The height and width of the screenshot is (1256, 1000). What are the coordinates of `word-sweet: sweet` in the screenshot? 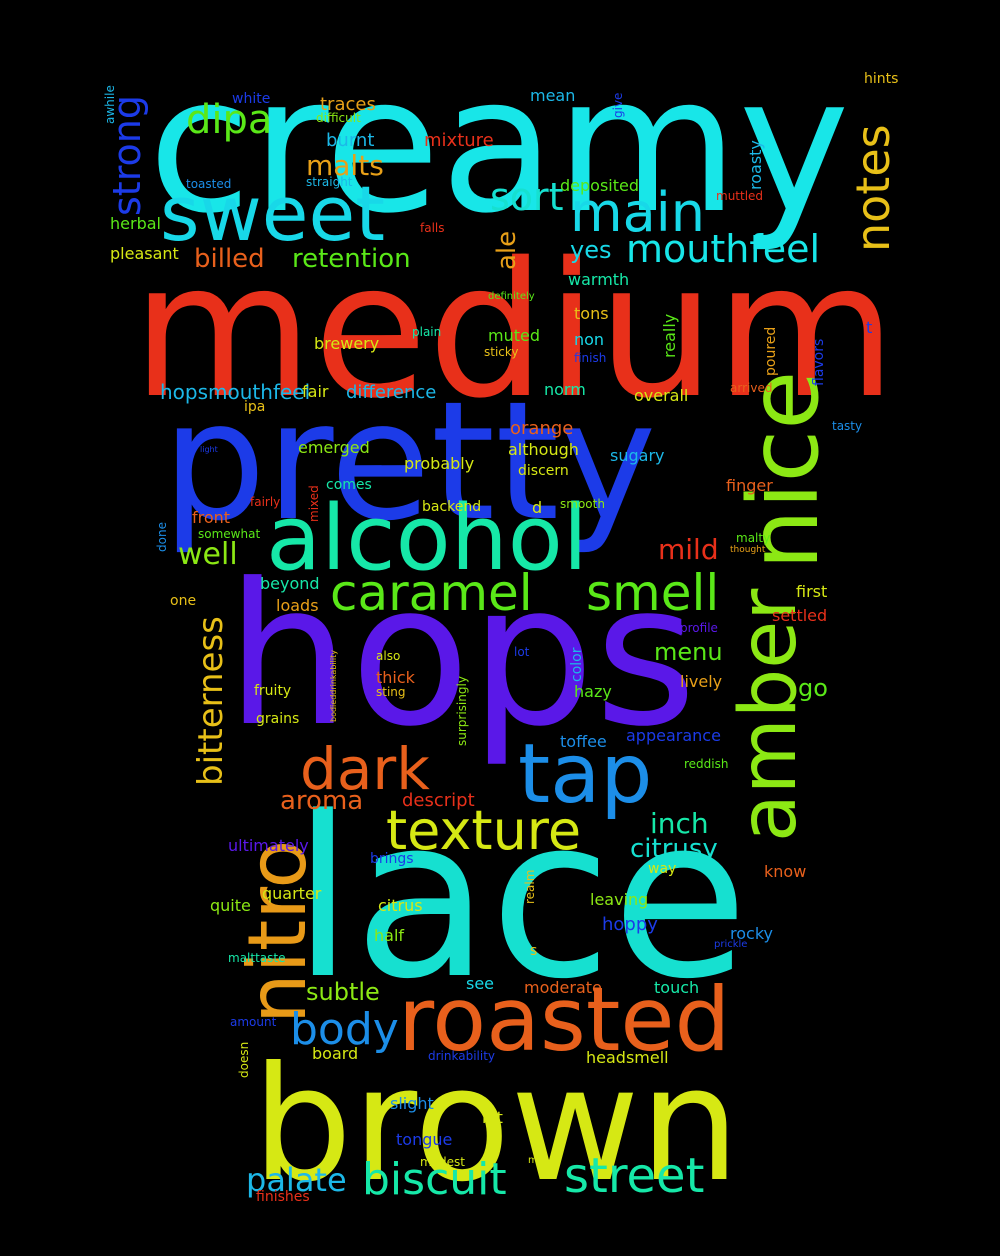 It's located at (273, 213).